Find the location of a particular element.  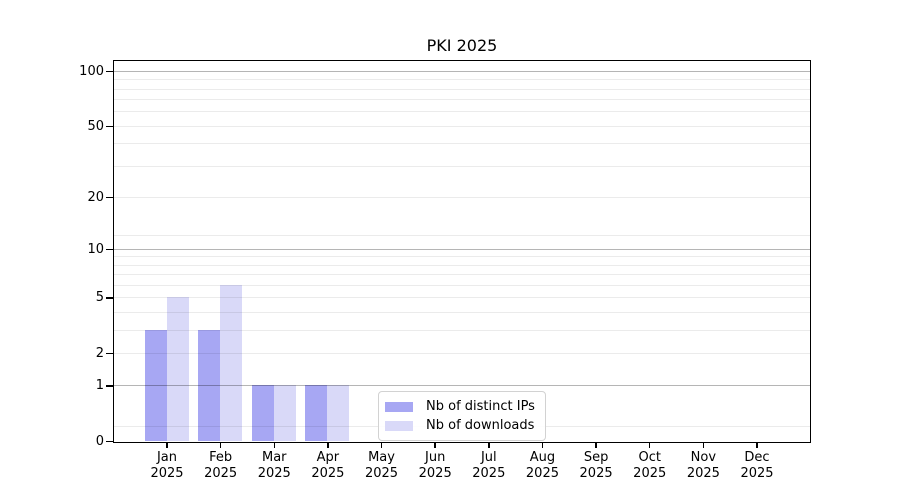

bar-distinct-ips-mar is located at coordinates (262, 413).